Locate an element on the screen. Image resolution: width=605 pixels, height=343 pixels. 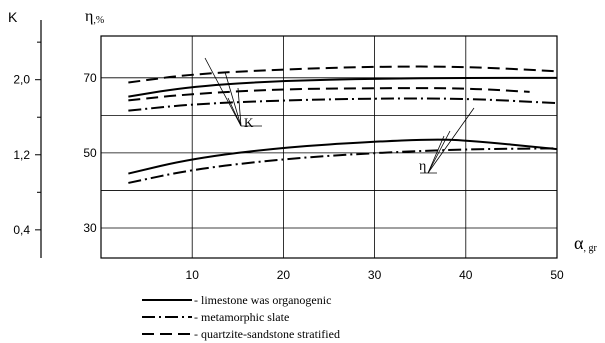
eta-tick-label: 30 is located at coordinates (90, 228).